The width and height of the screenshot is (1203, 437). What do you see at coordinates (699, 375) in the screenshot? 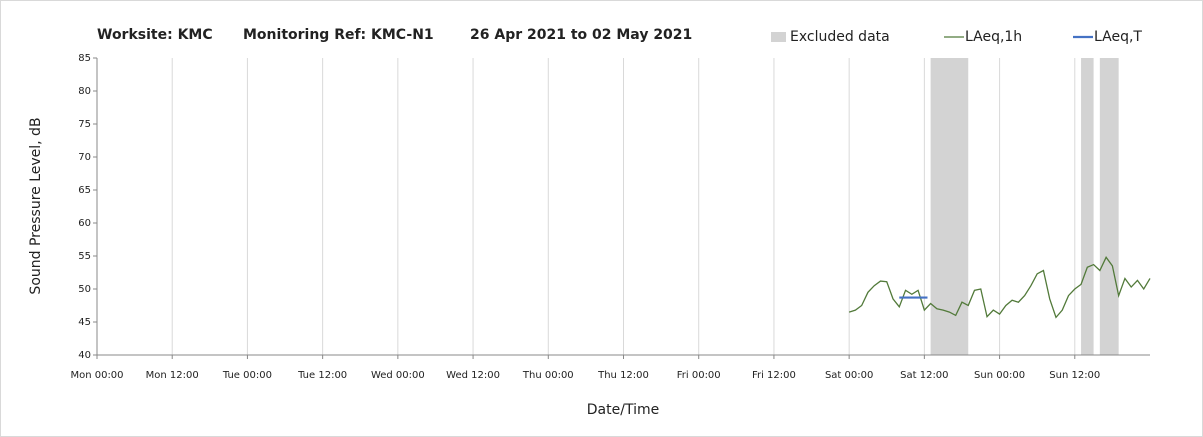
I see `x-tick-label: Fri 00:00` at bounding box center [699, 375].